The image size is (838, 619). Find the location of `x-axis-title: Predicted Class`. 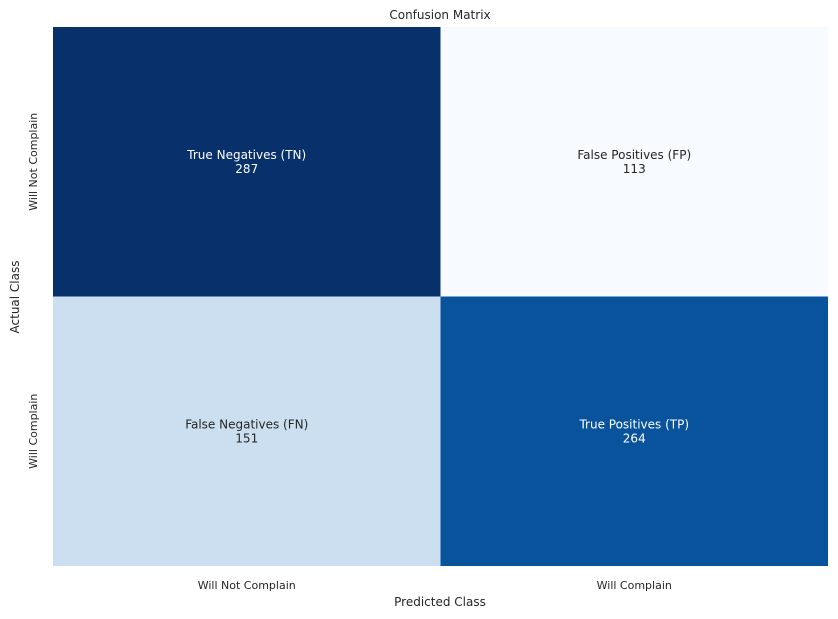

x-axis-title: Predicted Class is located at coordinates (440, 602).